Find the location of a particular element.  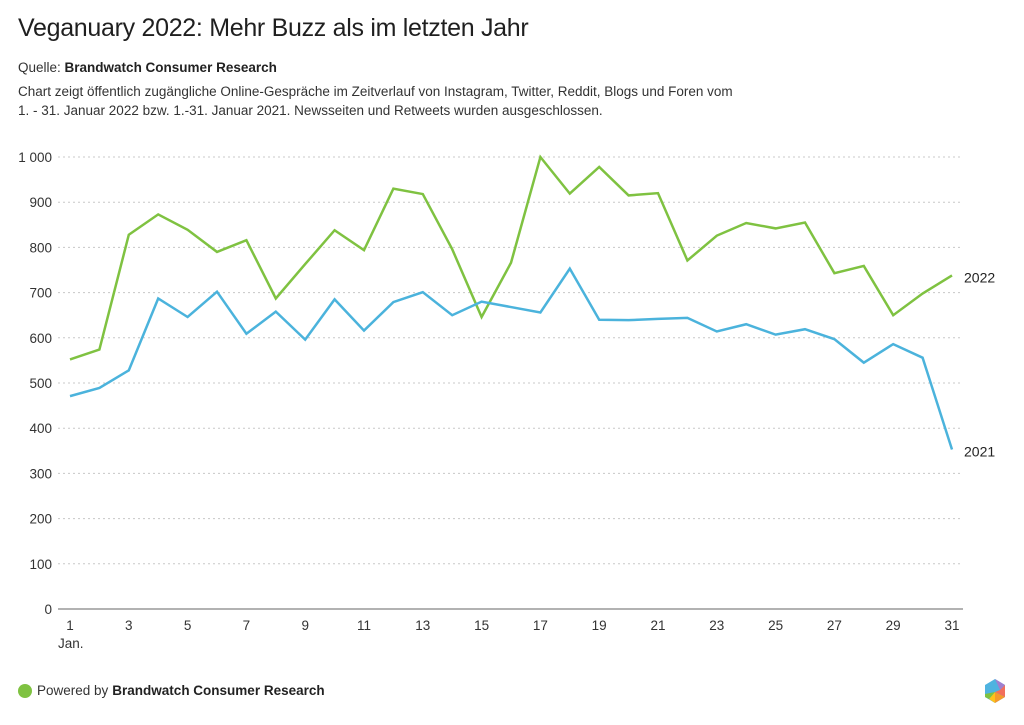

x-tick-label: 21 is located at coordinates (657, 625).